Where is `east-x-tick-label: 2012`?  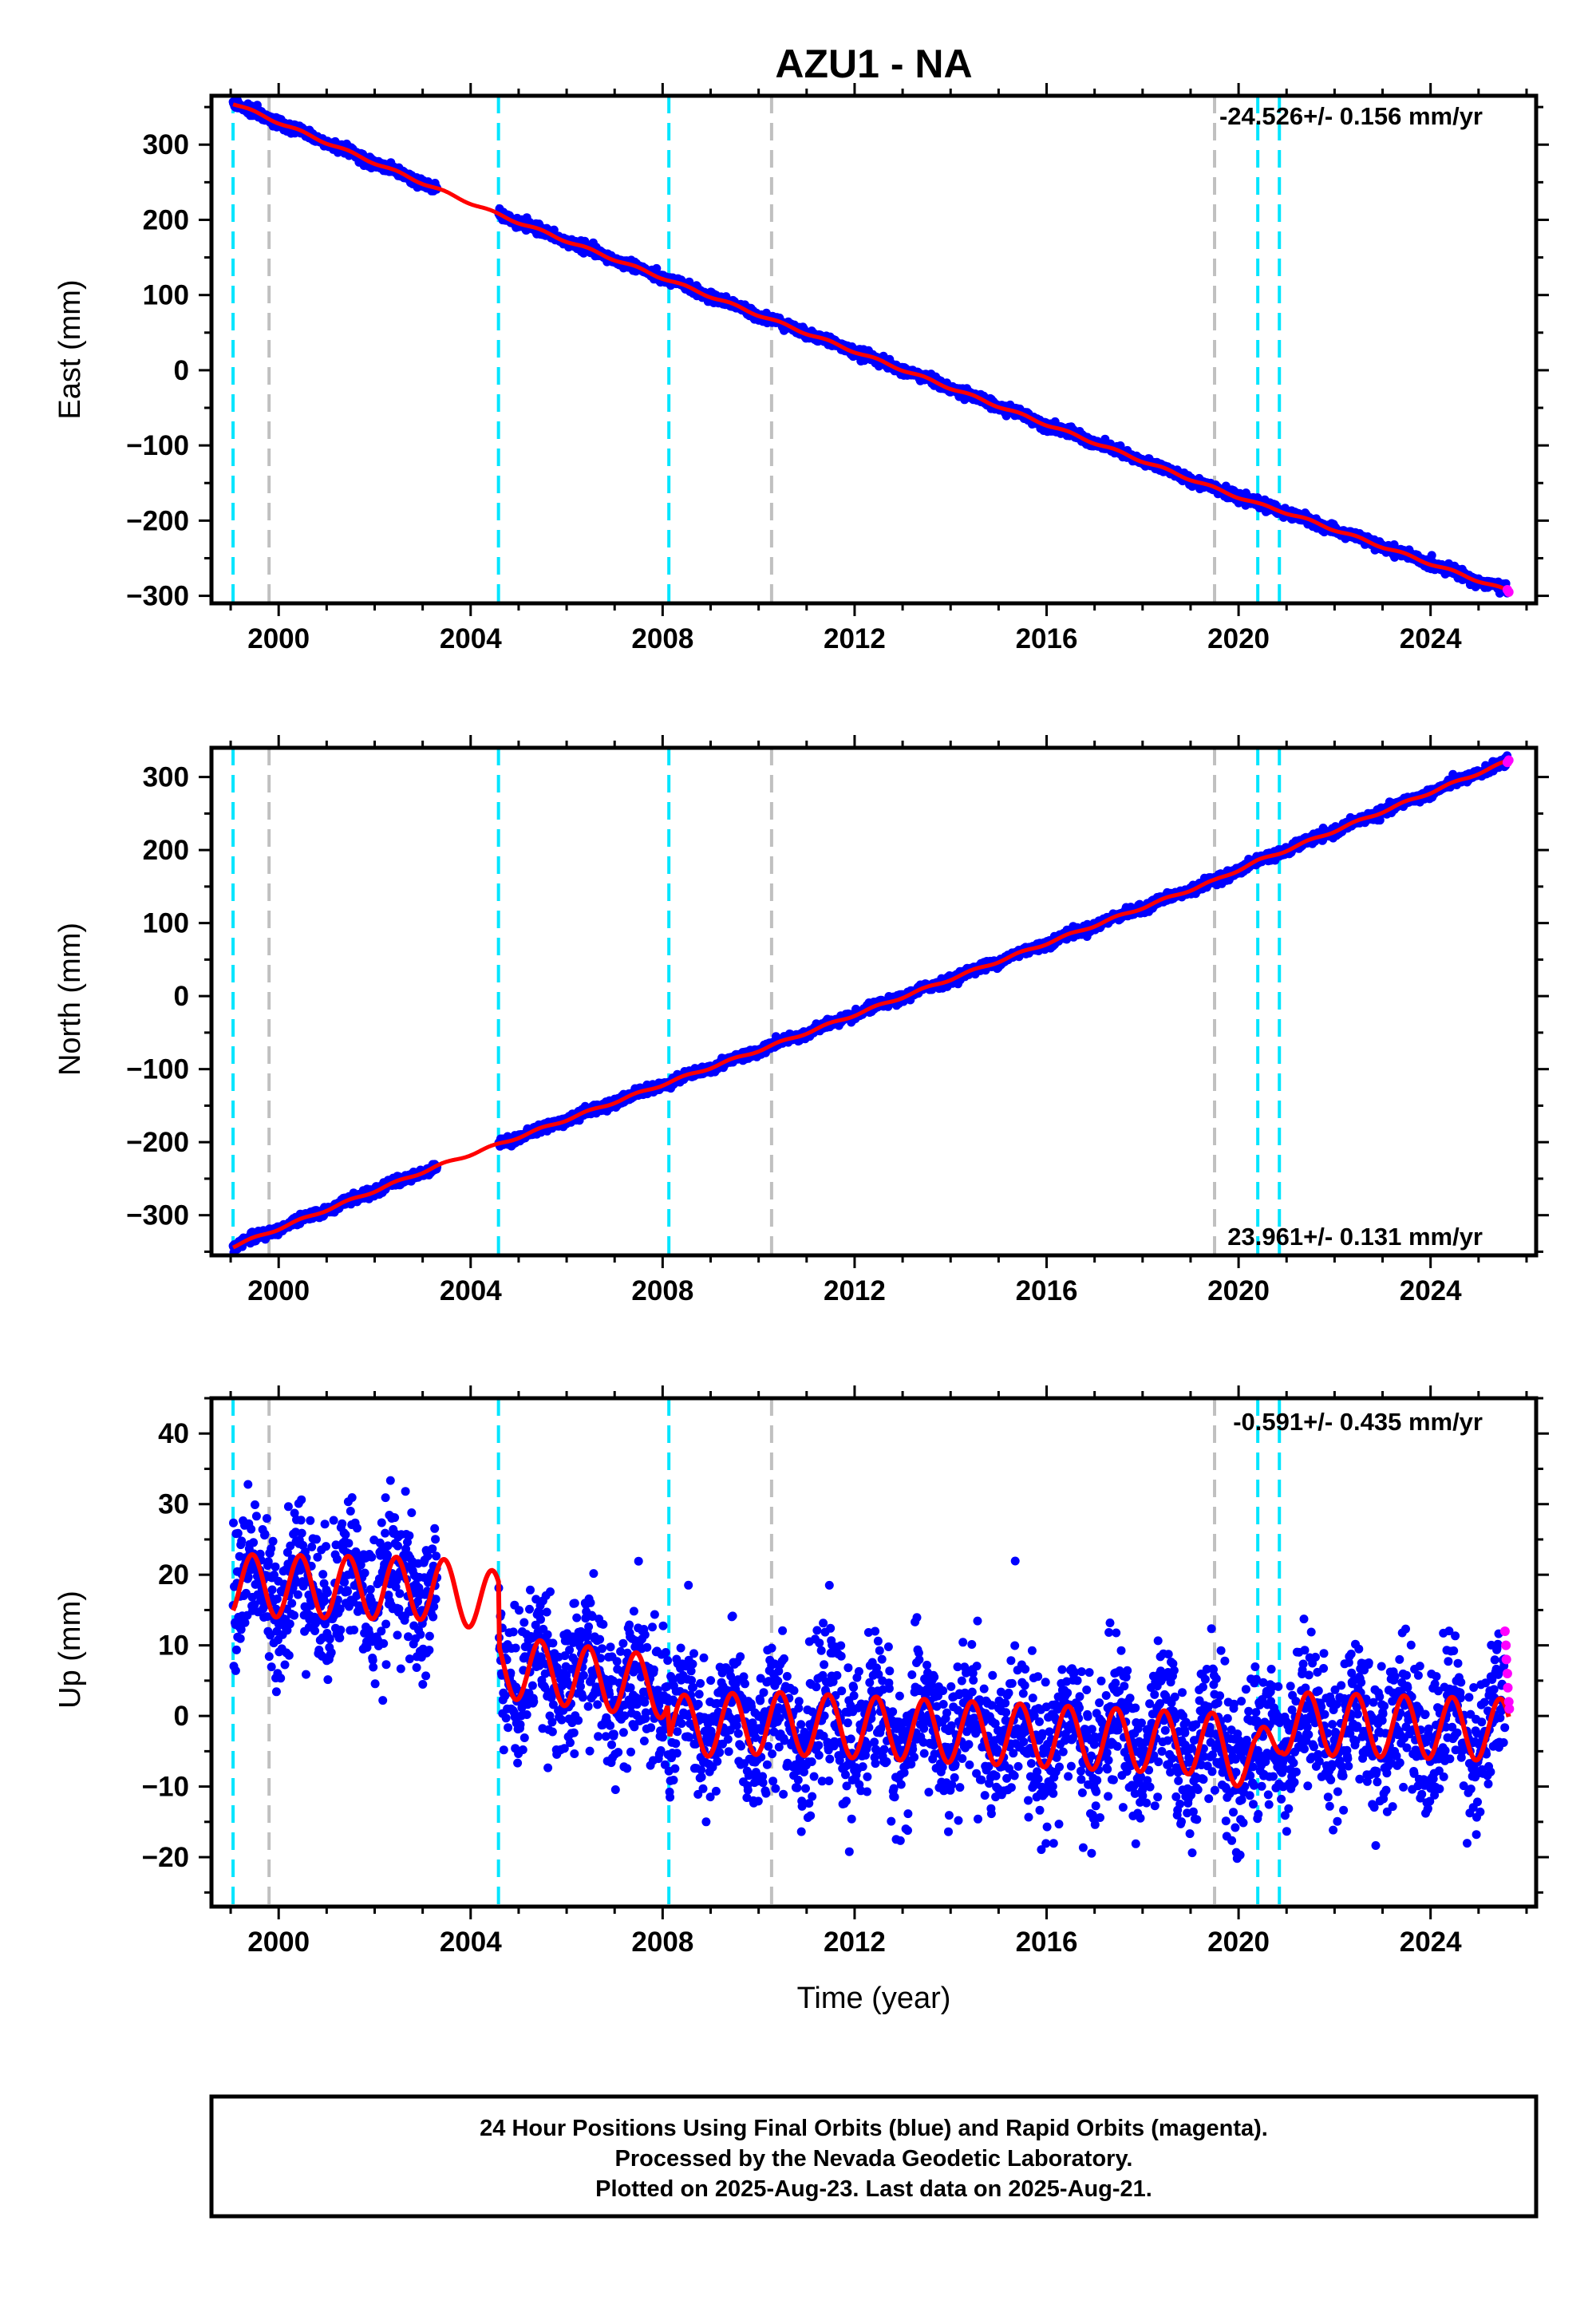 east-x-tick-label: 2012 is located at coordinates (855, 638).